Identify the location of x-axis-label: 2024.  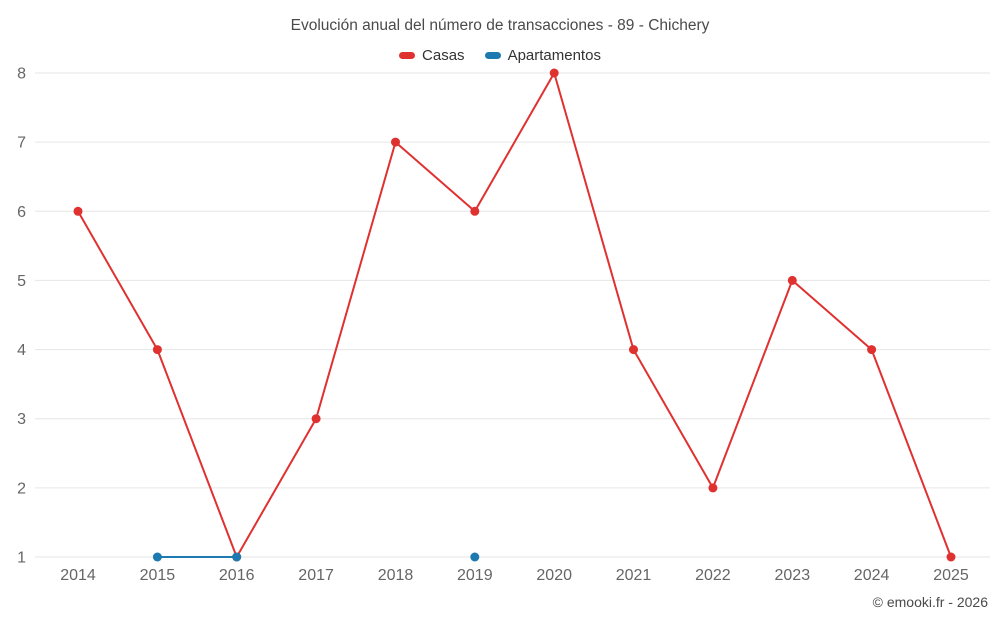
(872, 575).